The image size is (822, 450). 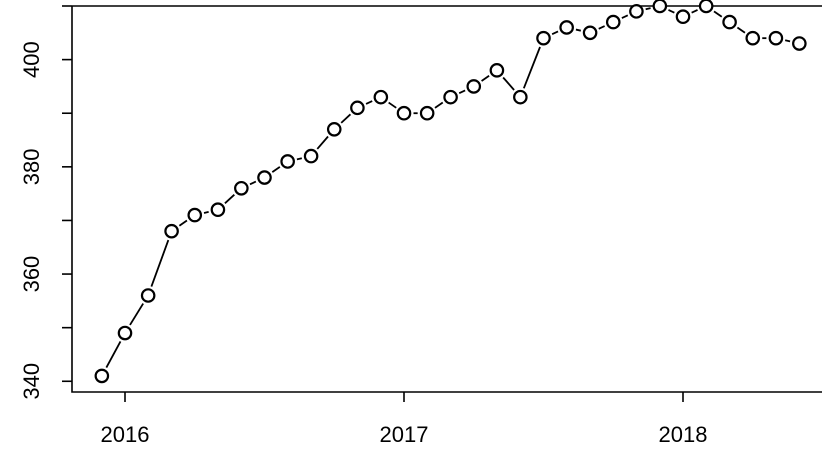 What do you see at coordinates (404, 434) in the screenshot?
I see `x-tick-label: 2017` at bounding box center [404, 434].